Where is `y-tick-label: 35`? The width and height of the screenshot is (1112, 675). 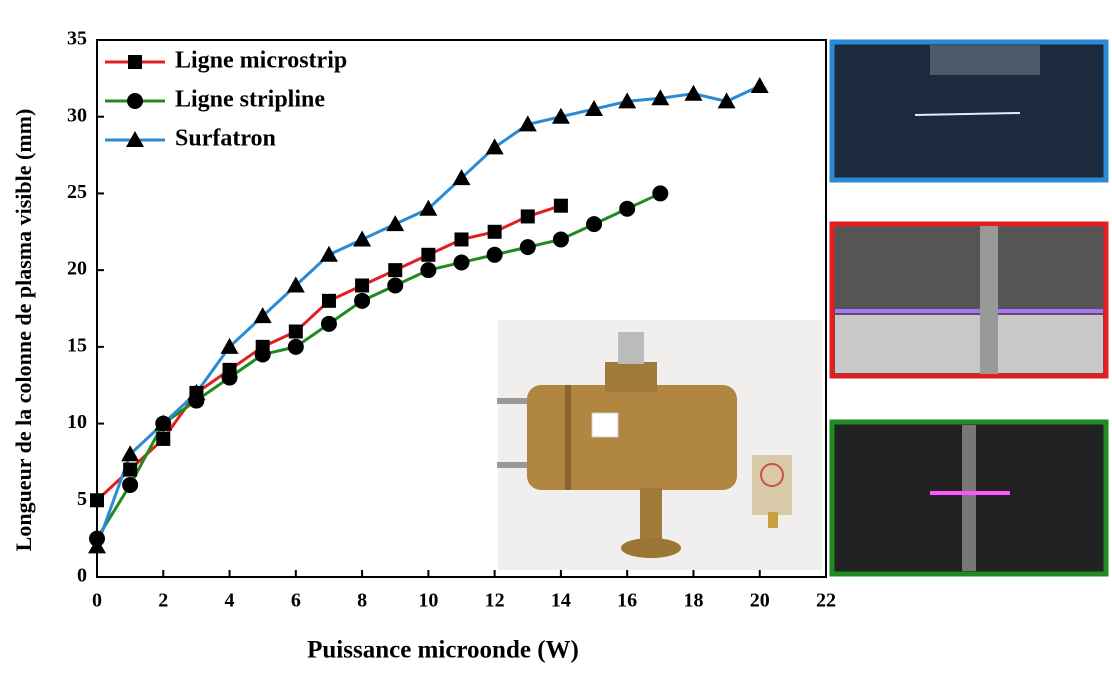 y-tick-label: 35 is located at coordinates (77, 39).